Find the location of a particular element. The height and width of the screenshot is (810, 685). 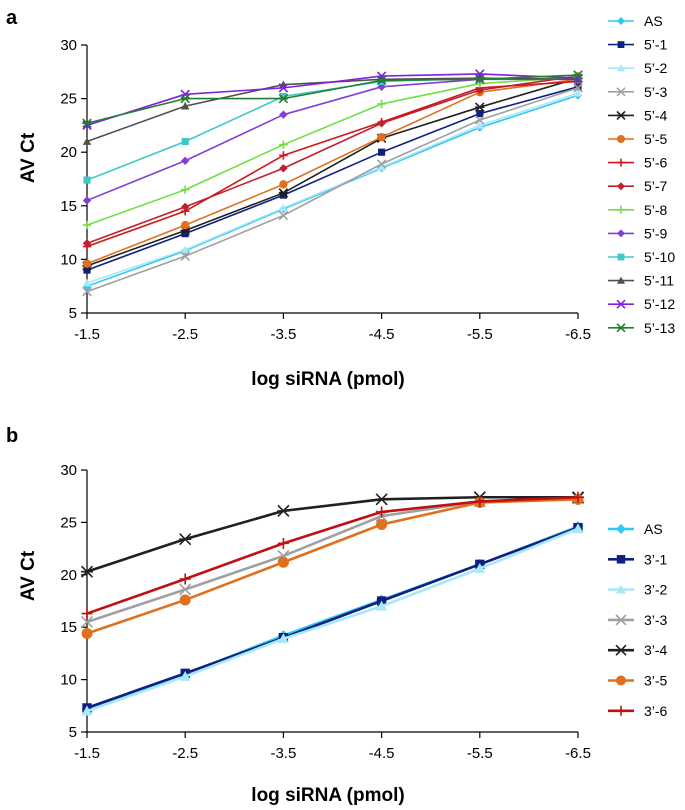

legend-label: 5’-9 is located at coordinates (656, 233).